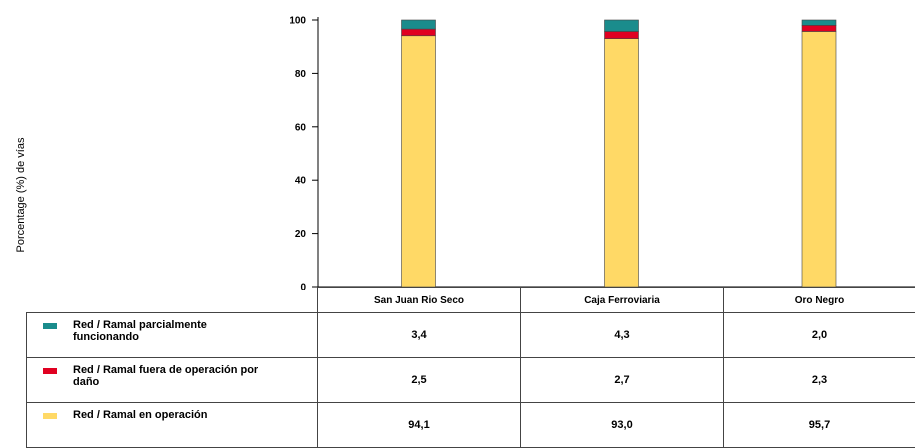  What do you see at coordinates (622, 380) in the screenshot?
I see `data-label: 2,7` at bounding box center [622, 380].